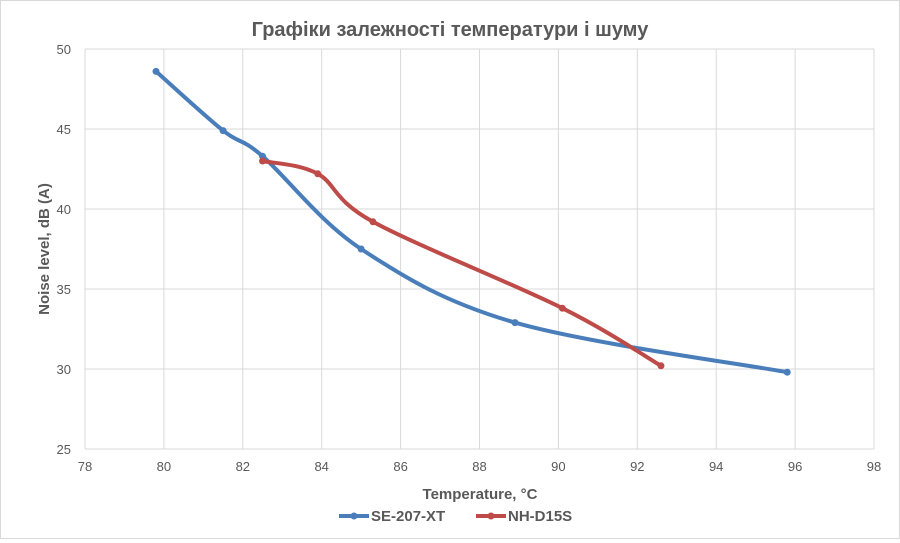  Describe the element at coordinates (321, 466) in the screenshot. I see `x-tick-label: 84` at that location.